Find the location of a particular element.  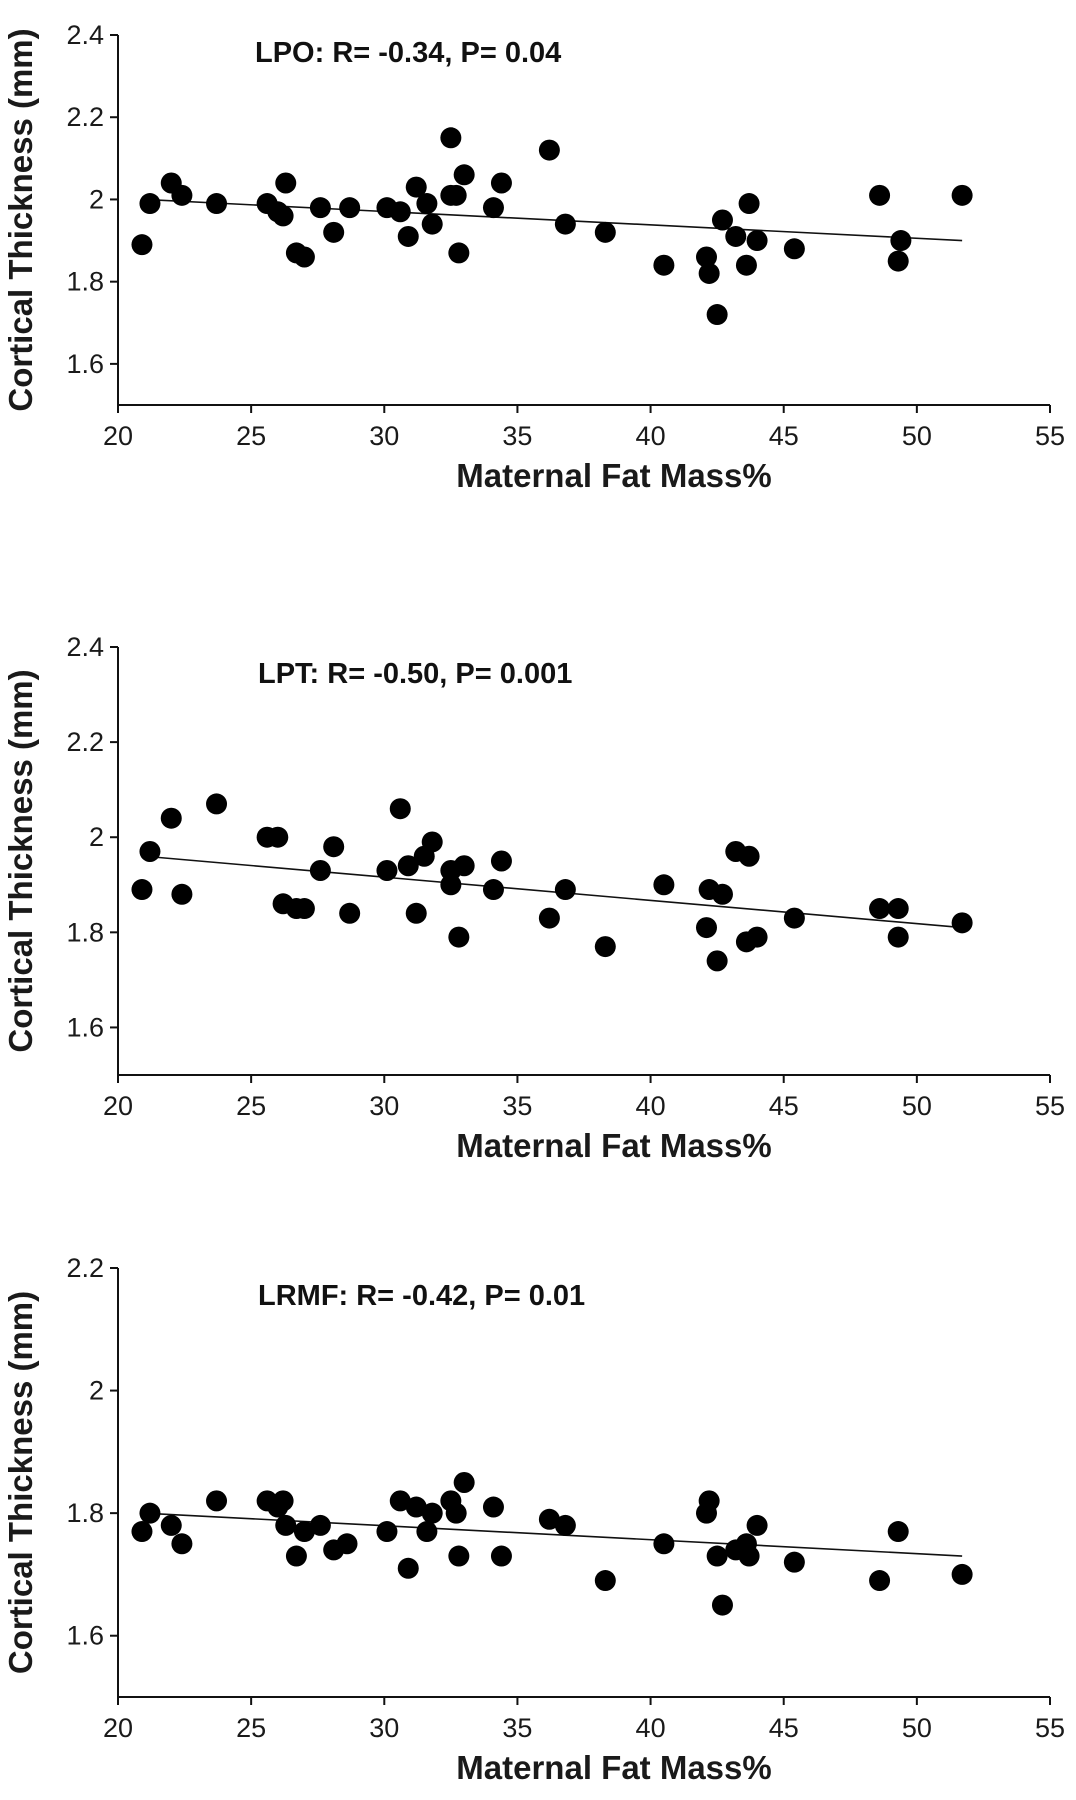

stats-annotation: LPO: R= -0.34, P= 0.04 is located at coordinates (408, 53).